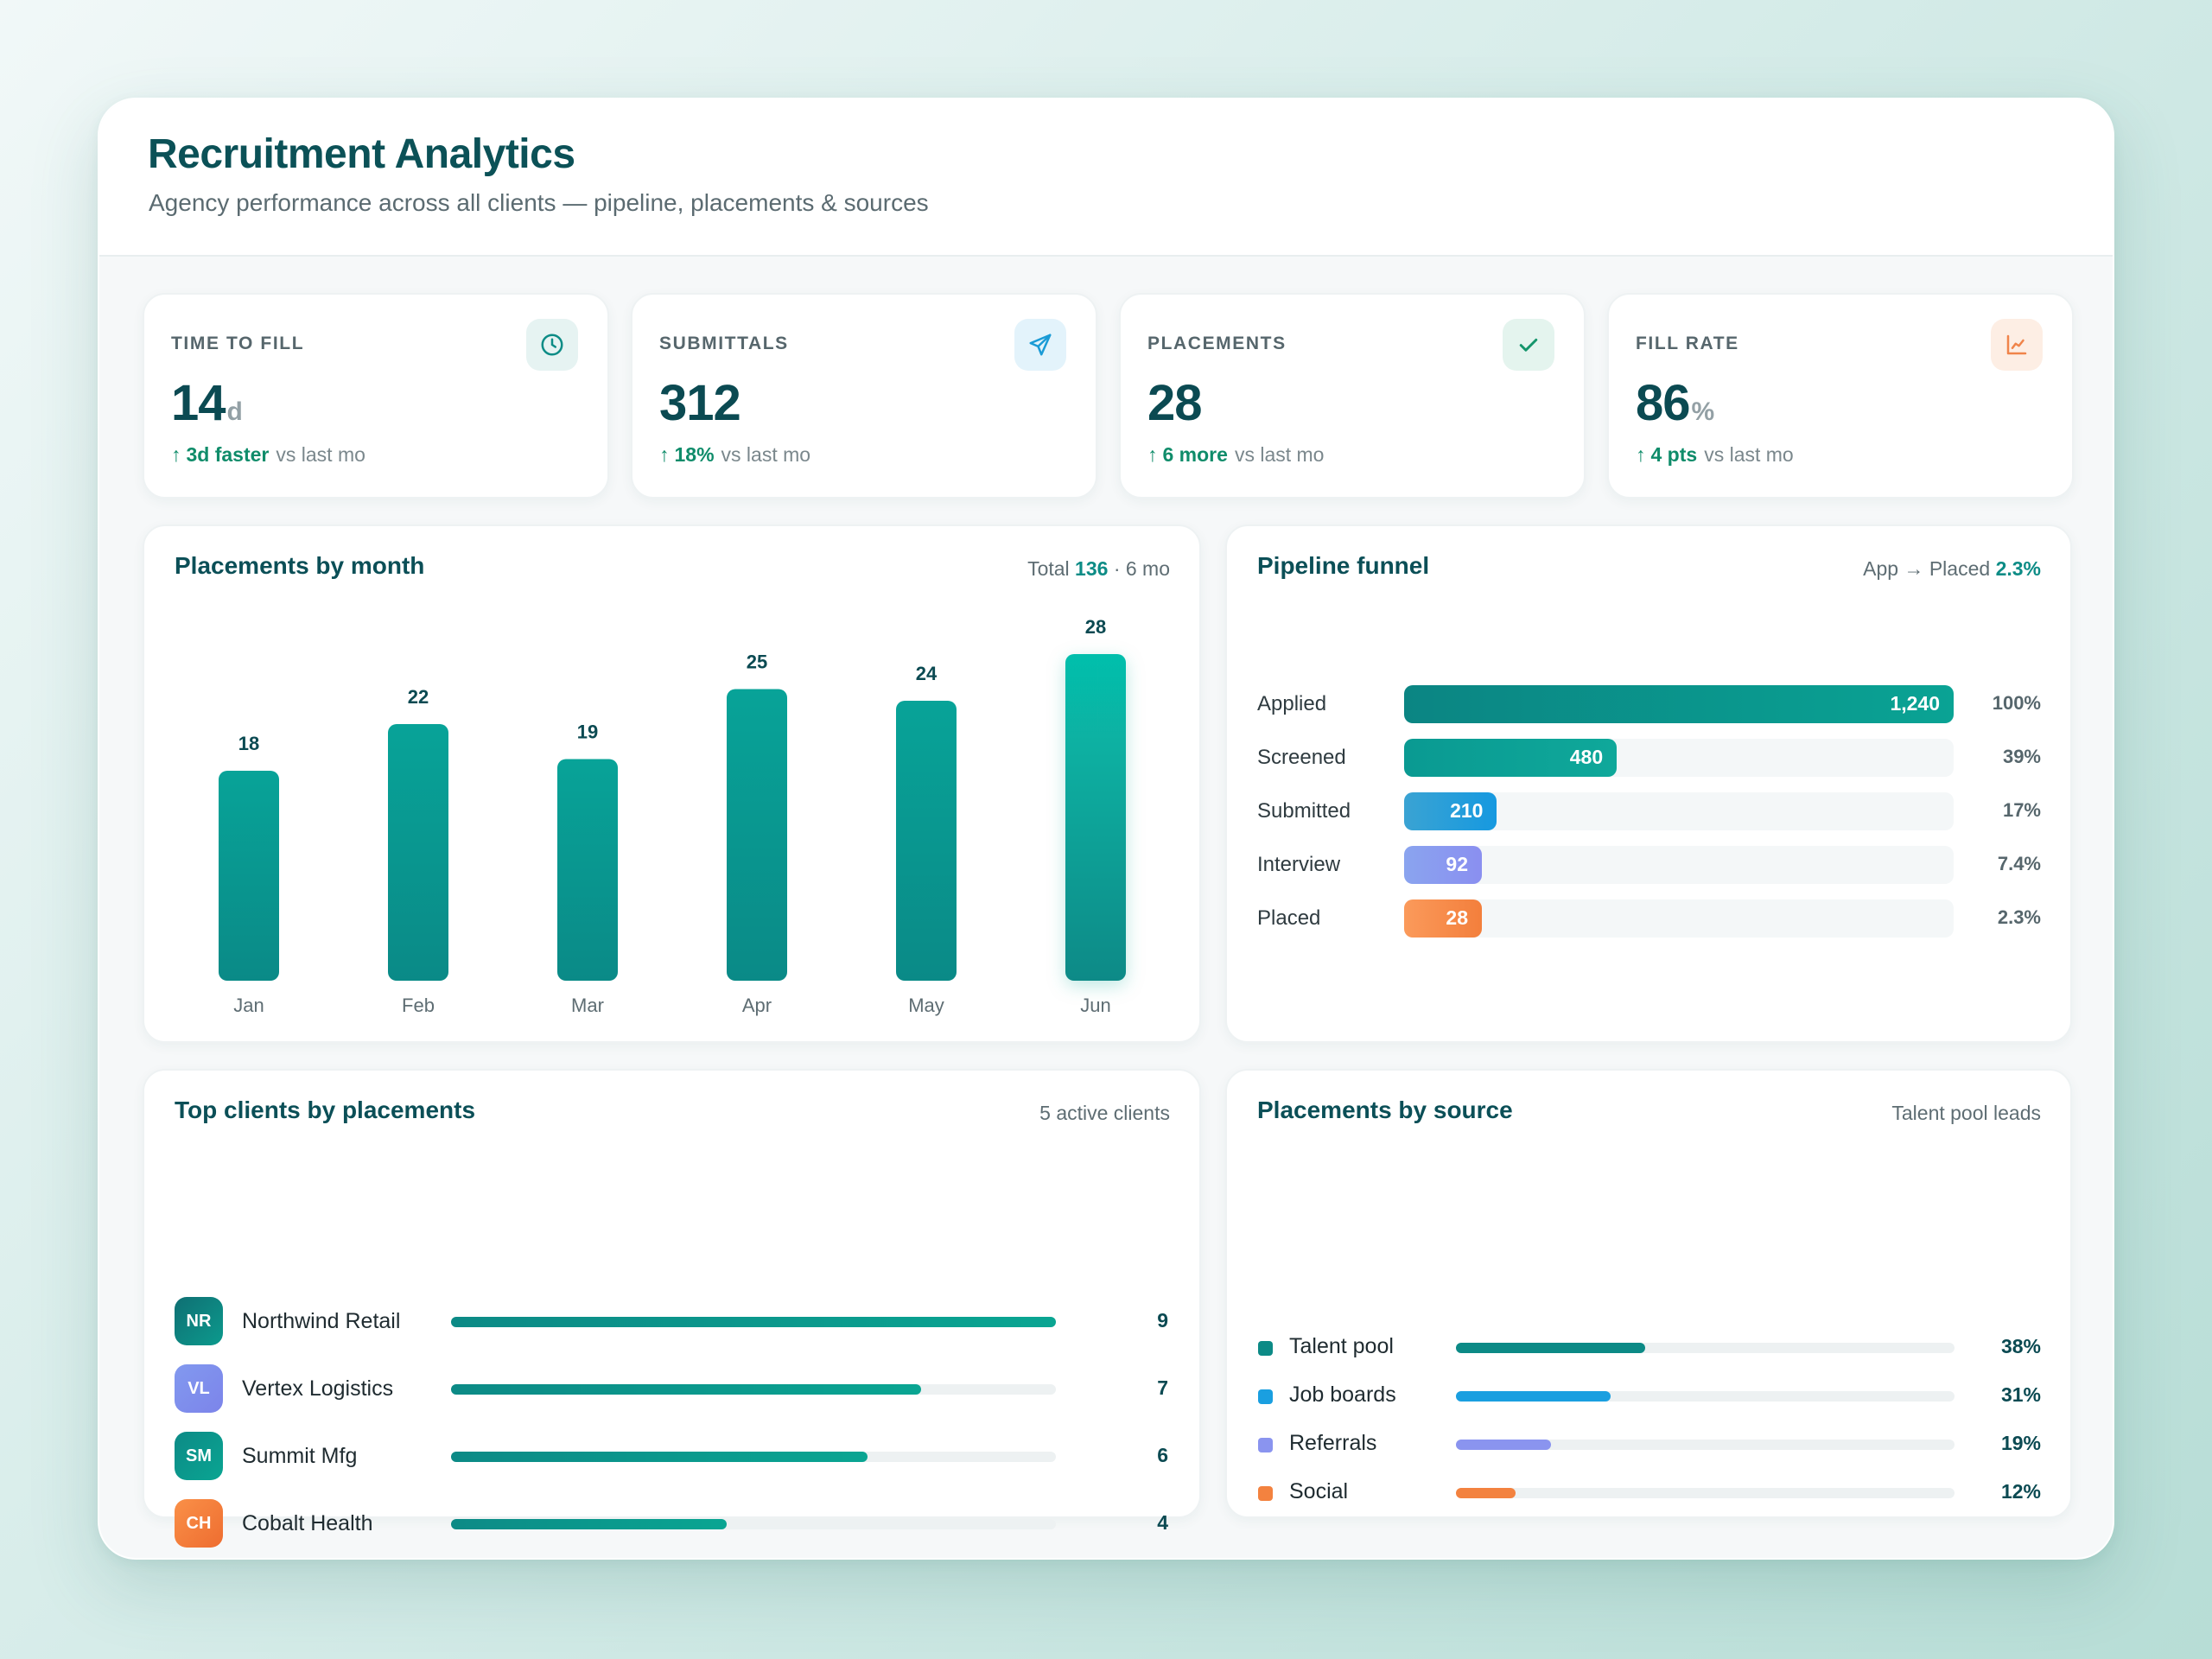 The width and height of the screenshot is (2212, 1659). What do you see at coordinates (1289, 918) in the screenshot?
I see `funnel-stage-label: Placed` at bounding box center [1289, 918].